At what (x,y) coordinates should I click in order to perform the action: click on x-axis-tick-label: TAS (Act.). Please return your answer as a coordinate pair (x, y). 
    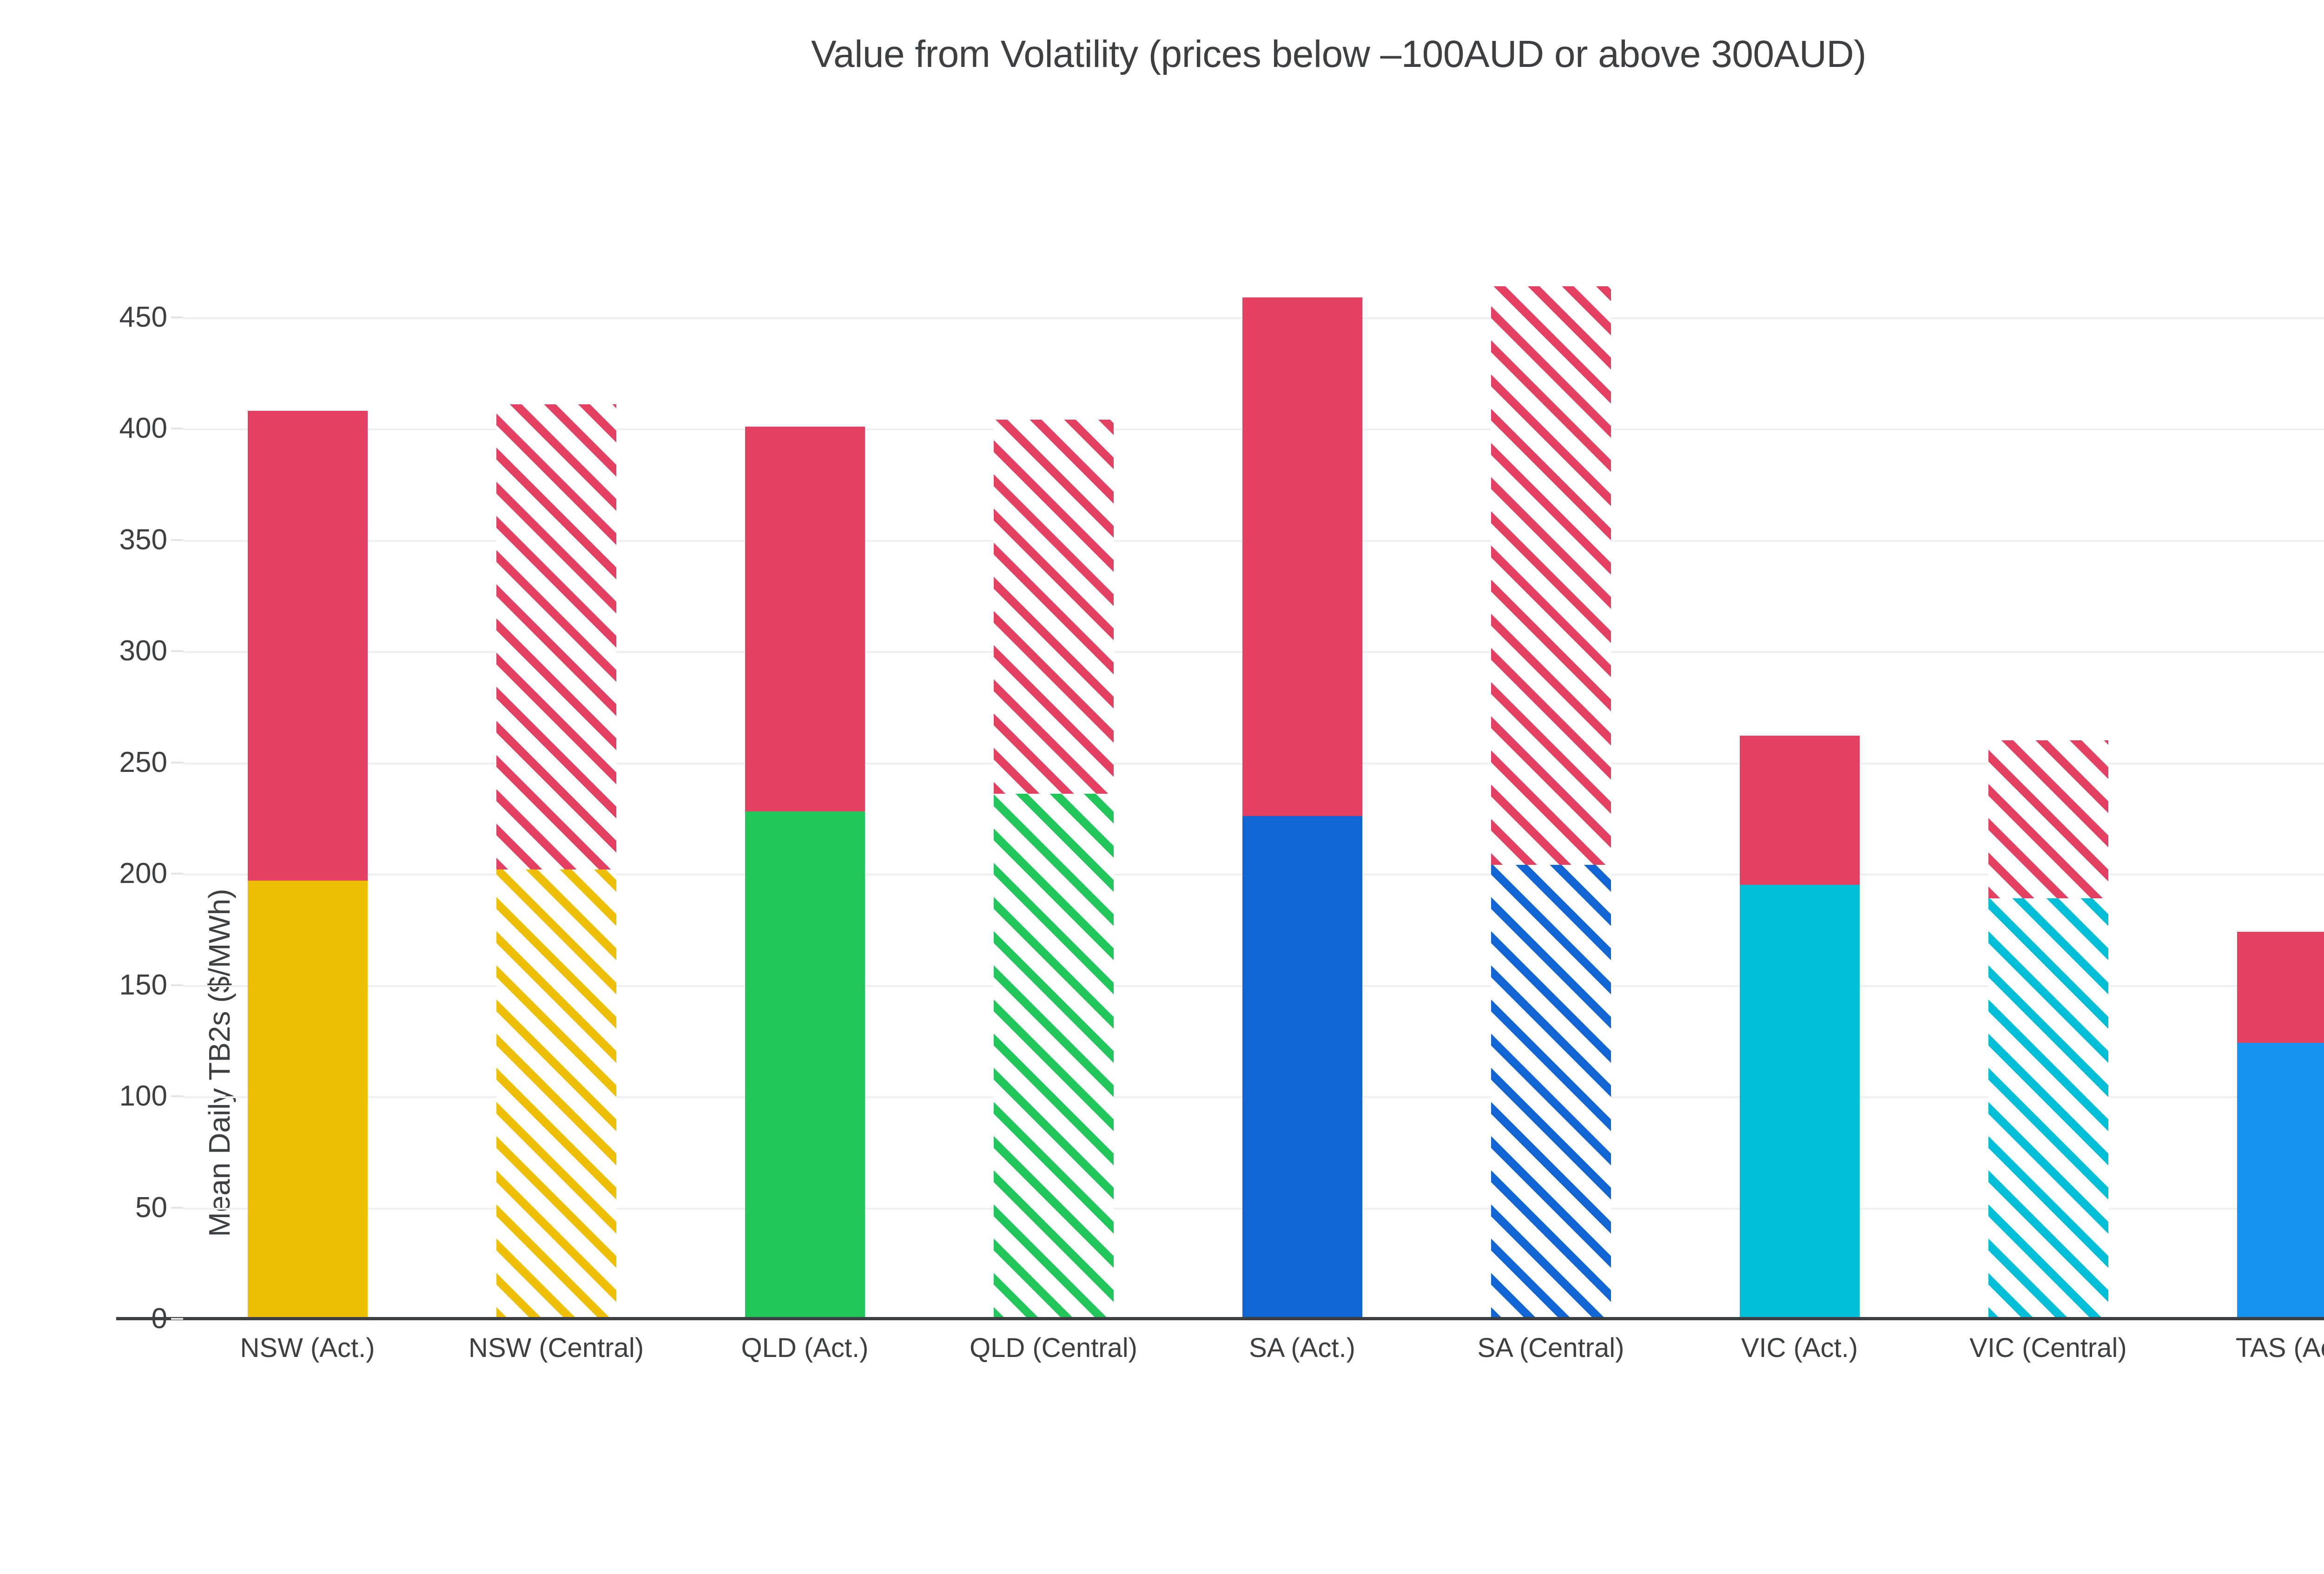
    Looking at the image, I should click on (2279, 1348).